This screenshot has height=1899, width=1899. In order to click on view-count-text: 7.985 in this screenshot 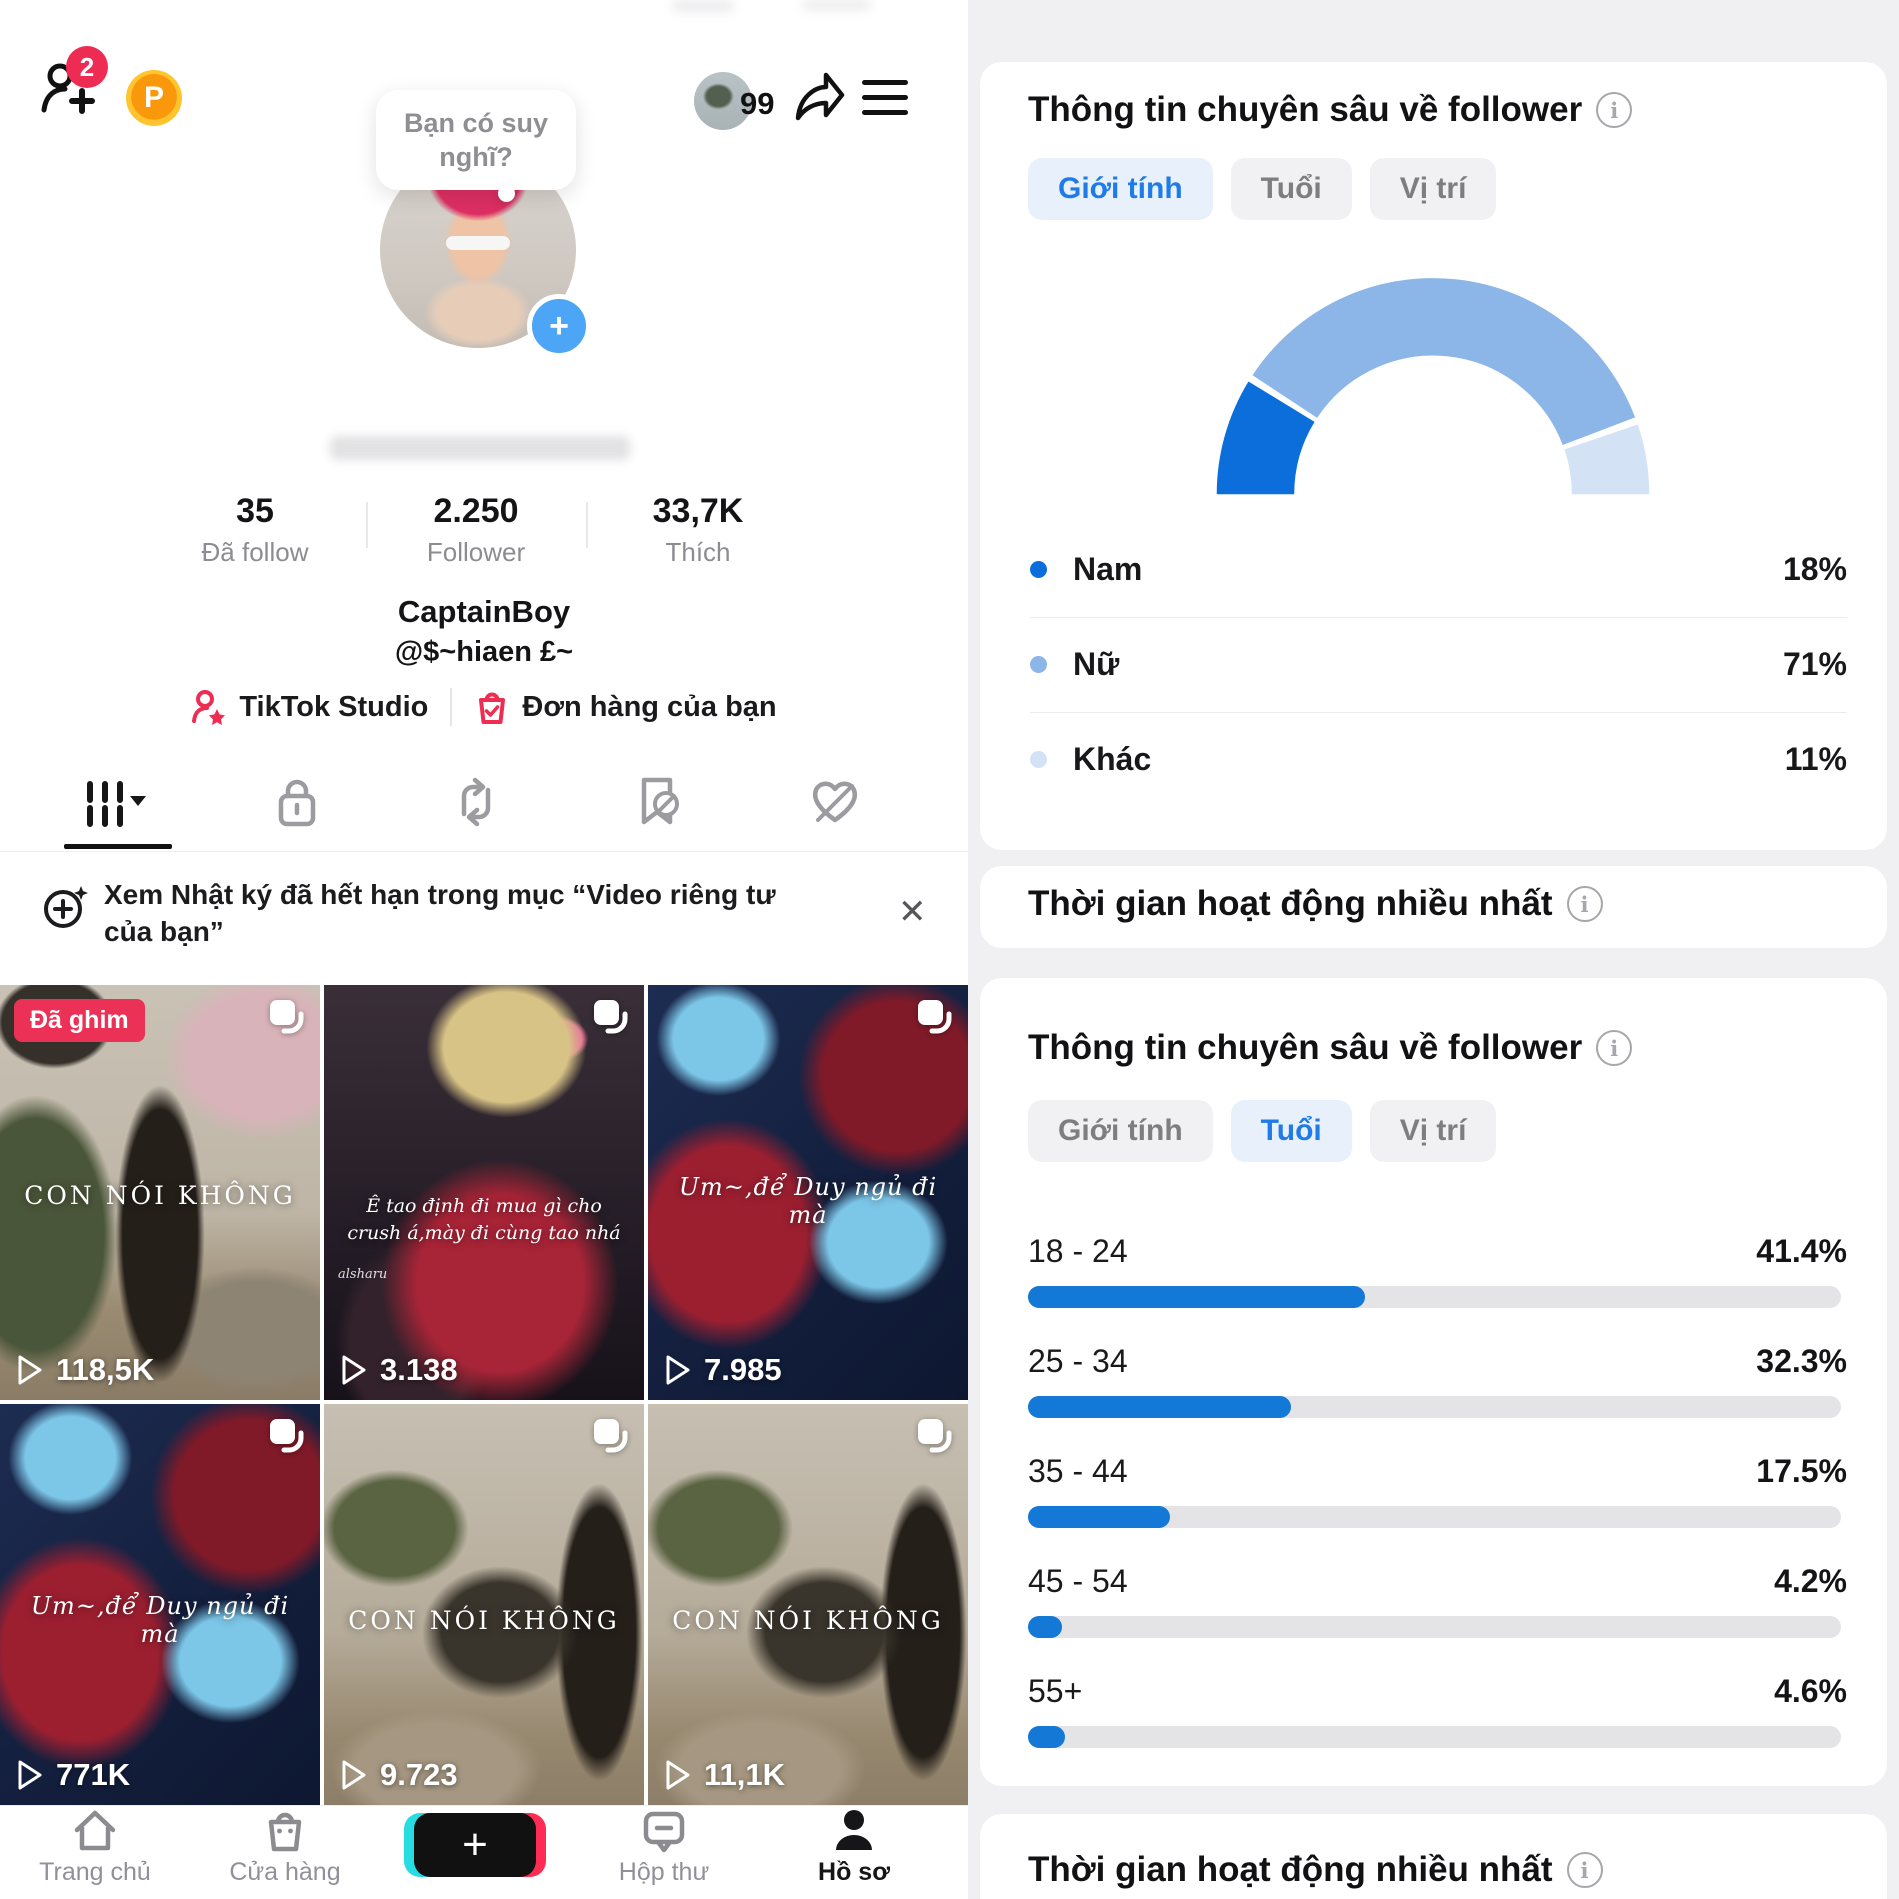, I will do `click(743, 1369)`.